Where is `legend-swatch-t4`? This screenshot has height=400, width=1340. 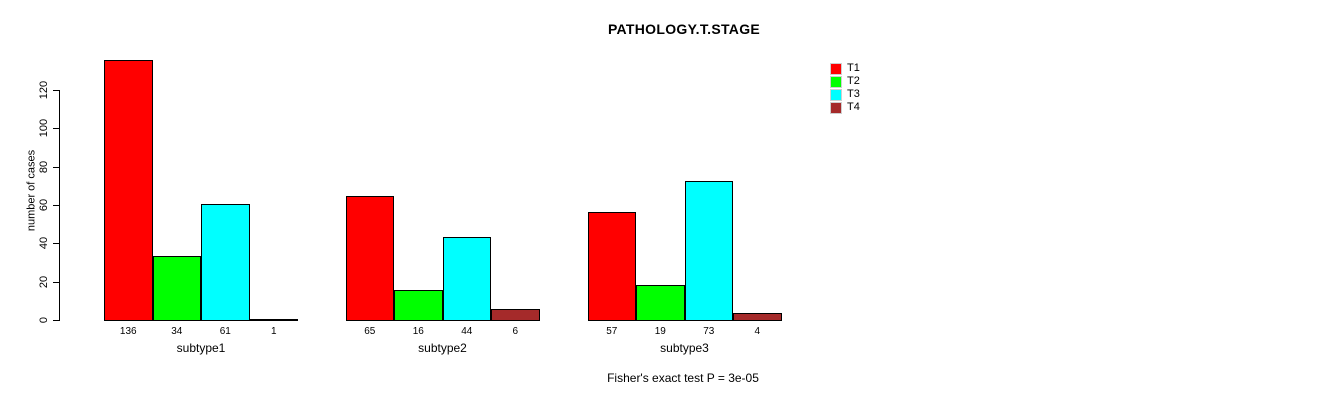 legend-swatch-t4 is located at coordinates (836, 107).